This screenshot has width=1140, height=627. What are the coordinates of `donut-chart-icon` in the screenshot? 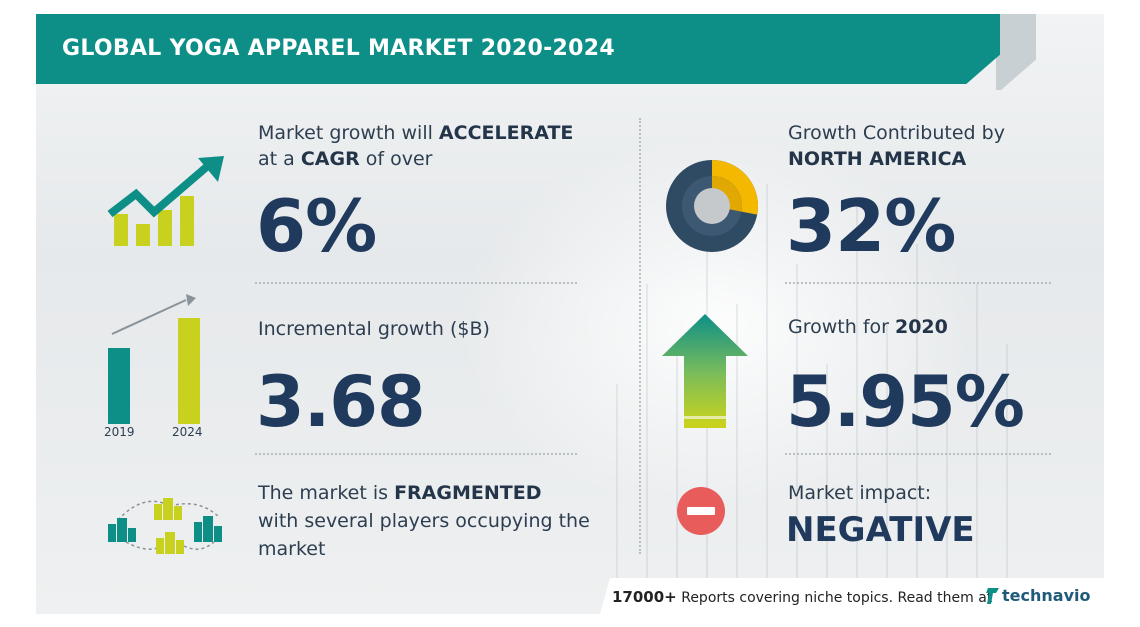 It's located at (712, 206).